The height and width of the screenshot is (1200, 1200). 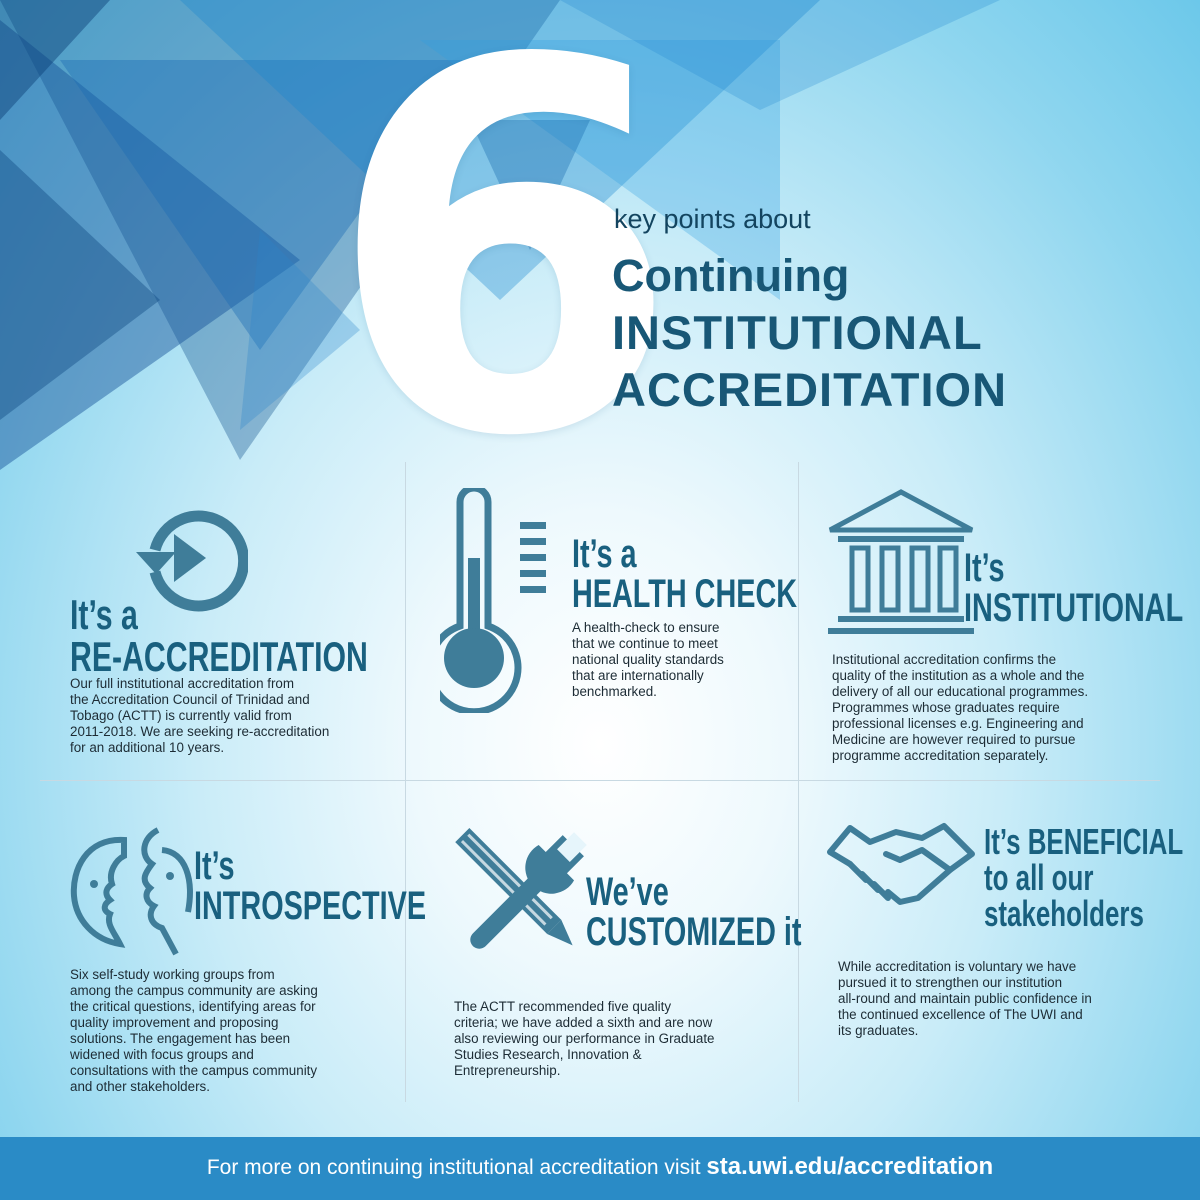 I want to click on body-line: A health-check to ensure, so click(x=646, y=627).